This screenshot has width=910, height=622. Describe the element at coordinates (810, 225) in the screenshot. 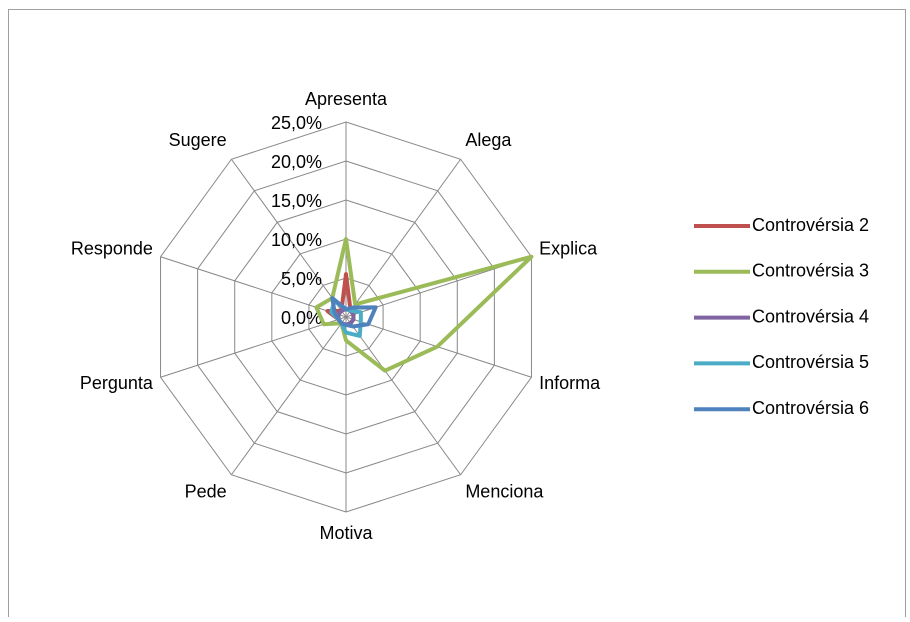

I see `legend-label: Controvérsia 2` at that location.